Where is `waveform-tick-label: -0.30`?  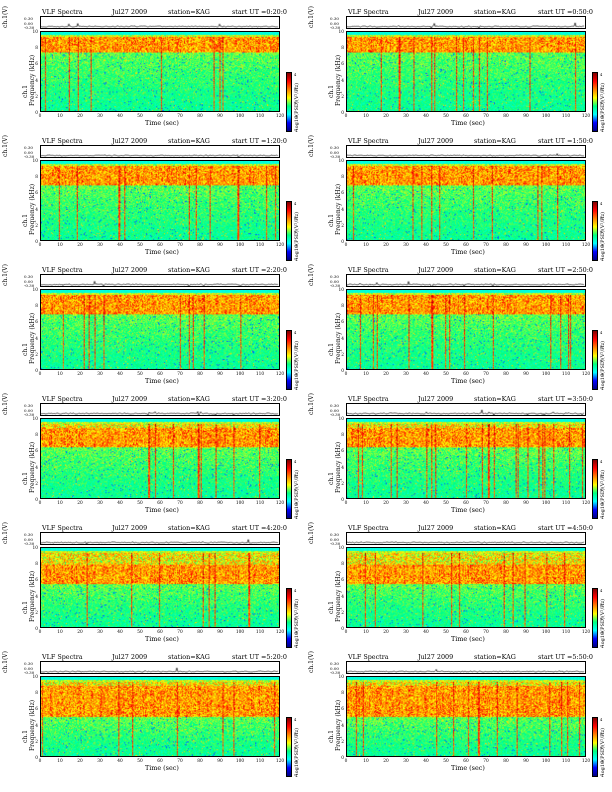 waveform-tick-label: -0.30 is located at coordinates (29, 27).